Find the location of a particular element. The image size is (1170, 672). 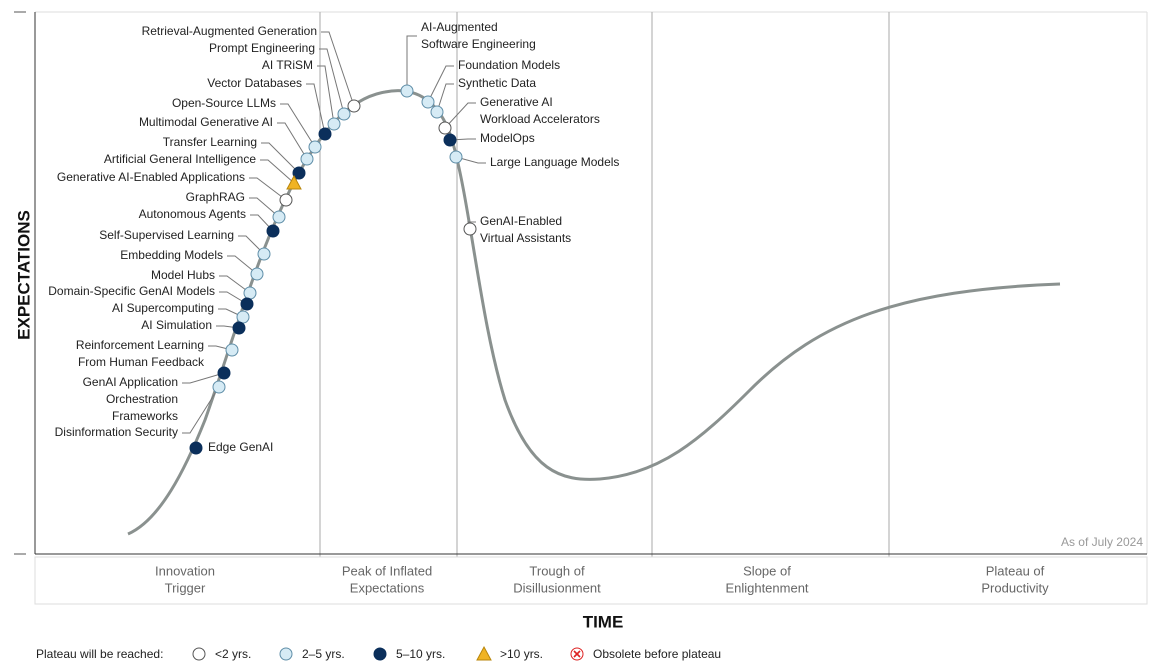

node-label: Retrieval-Augmented Generation is located at coordinates (229, 31).